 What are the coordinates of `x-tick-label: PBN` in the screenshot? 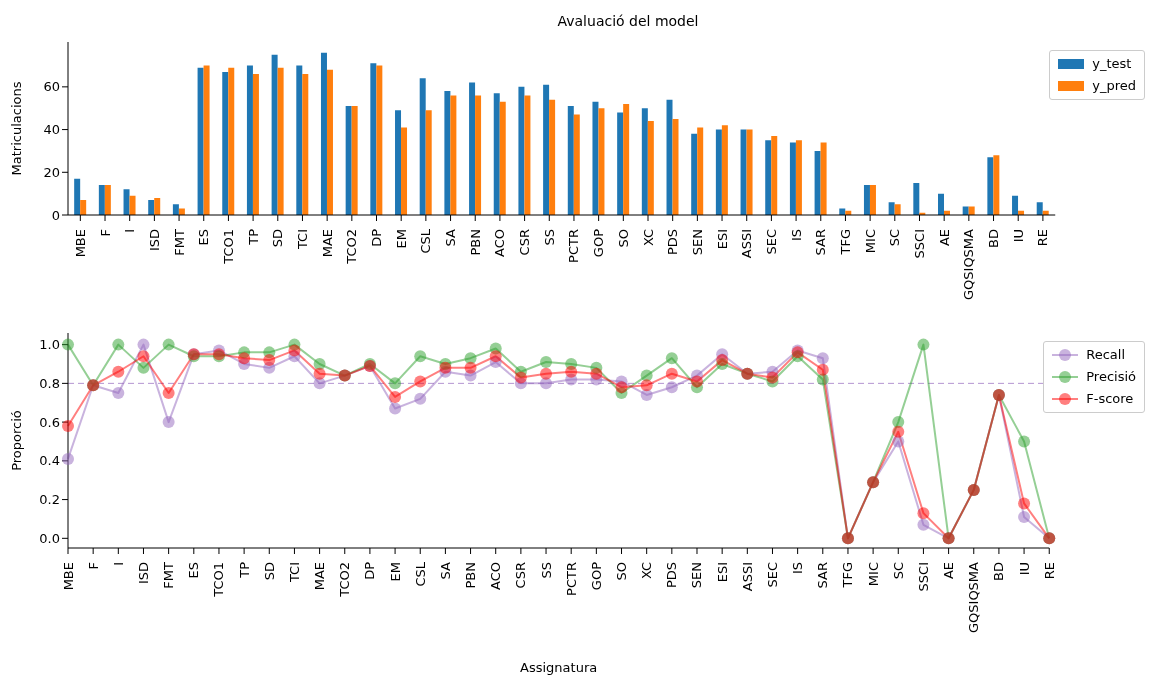 It's located at (475, 242).